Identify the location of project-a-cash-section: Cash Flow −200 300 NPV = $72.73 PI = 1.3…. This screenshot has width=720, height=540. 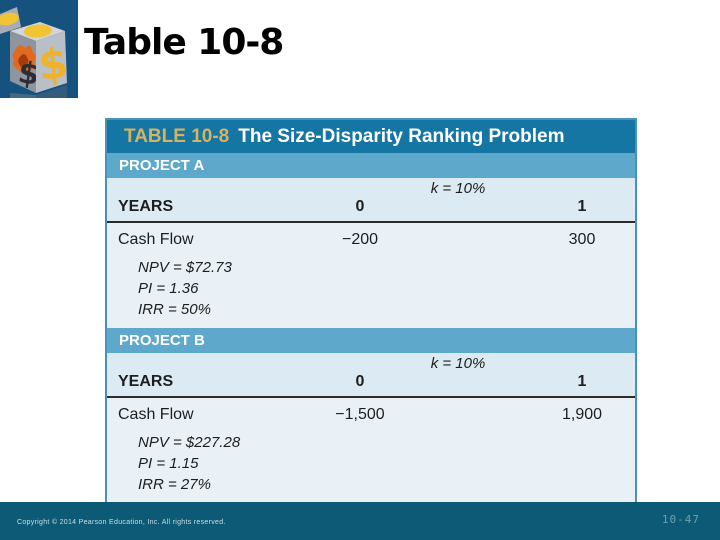
(371, 275).